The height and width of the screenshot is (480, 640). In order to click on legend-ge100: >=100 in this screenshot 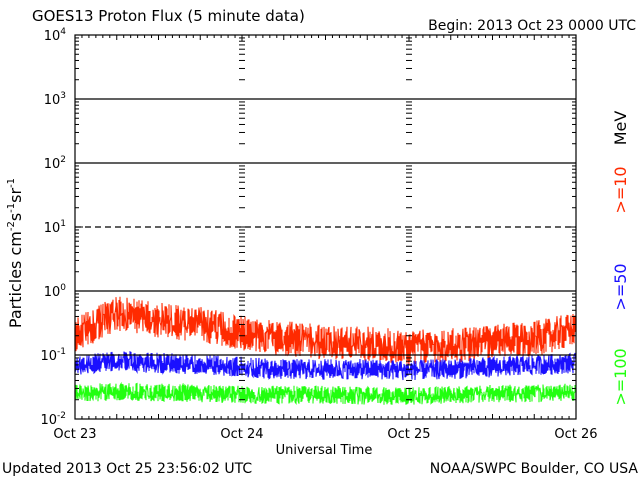, I will do `click(620, 376)`.